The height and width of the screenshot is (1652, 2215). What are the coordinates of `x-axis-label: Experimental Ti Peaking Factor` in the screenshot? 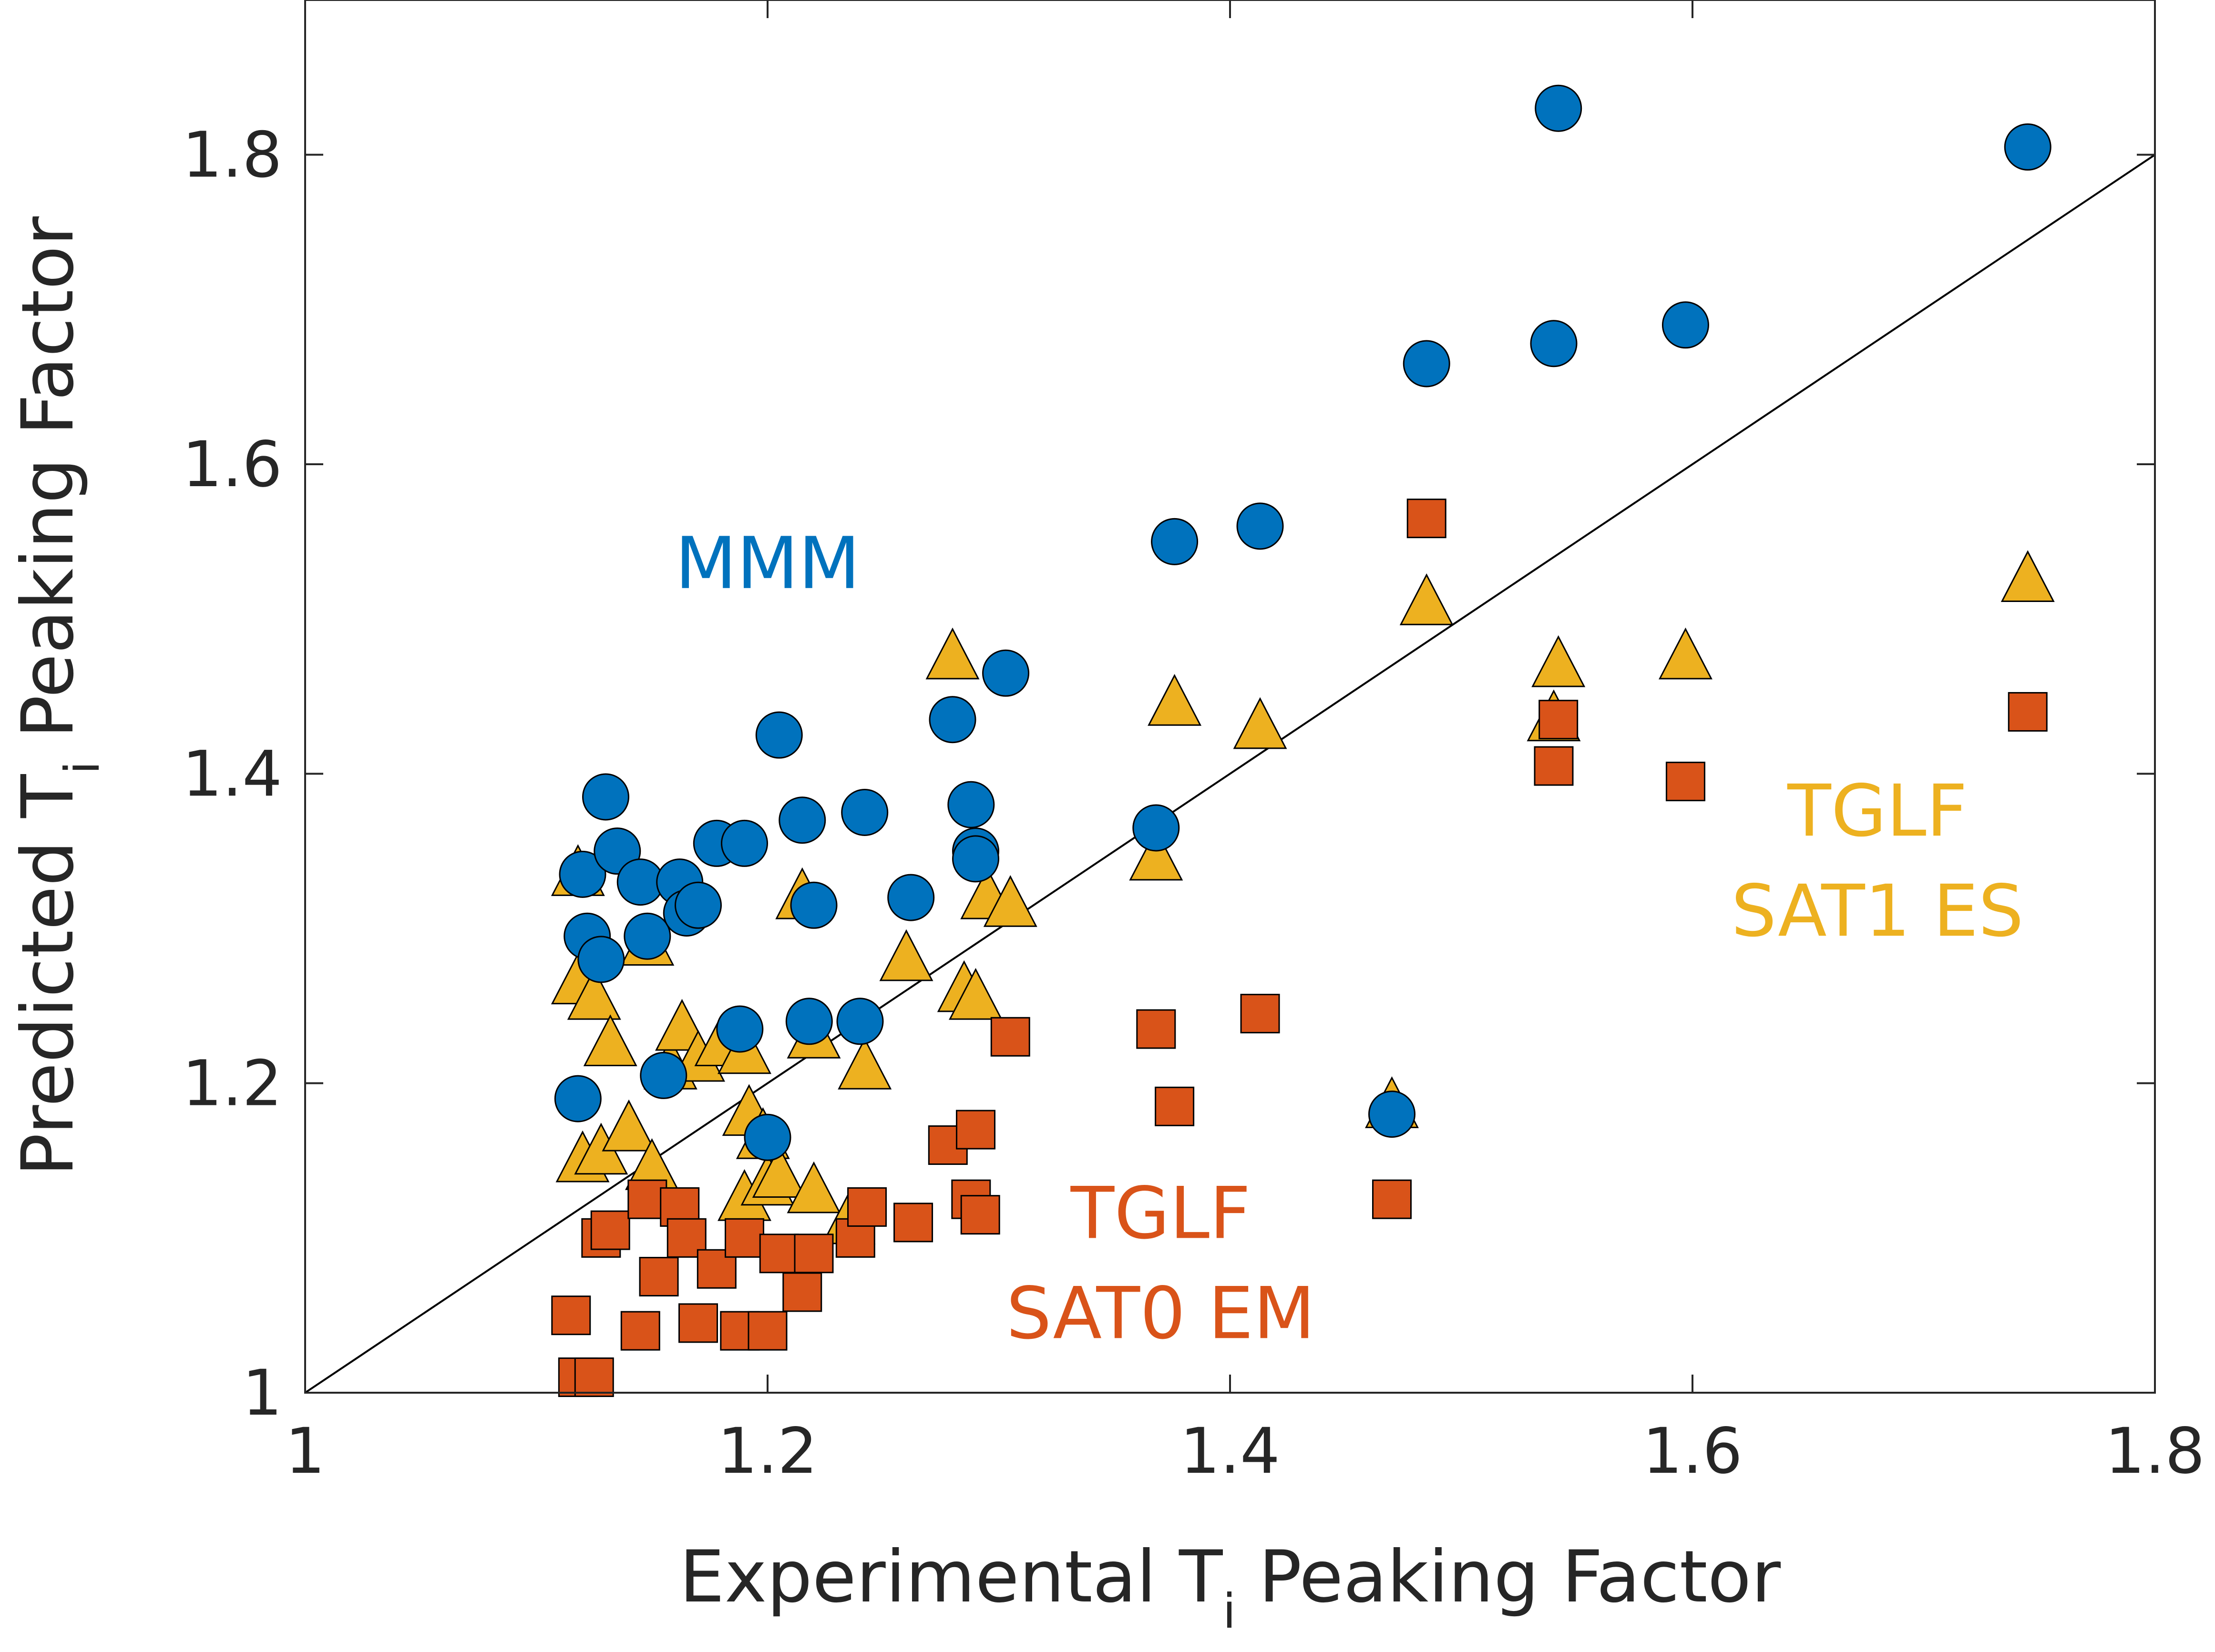 It's located at (1230, 1587).